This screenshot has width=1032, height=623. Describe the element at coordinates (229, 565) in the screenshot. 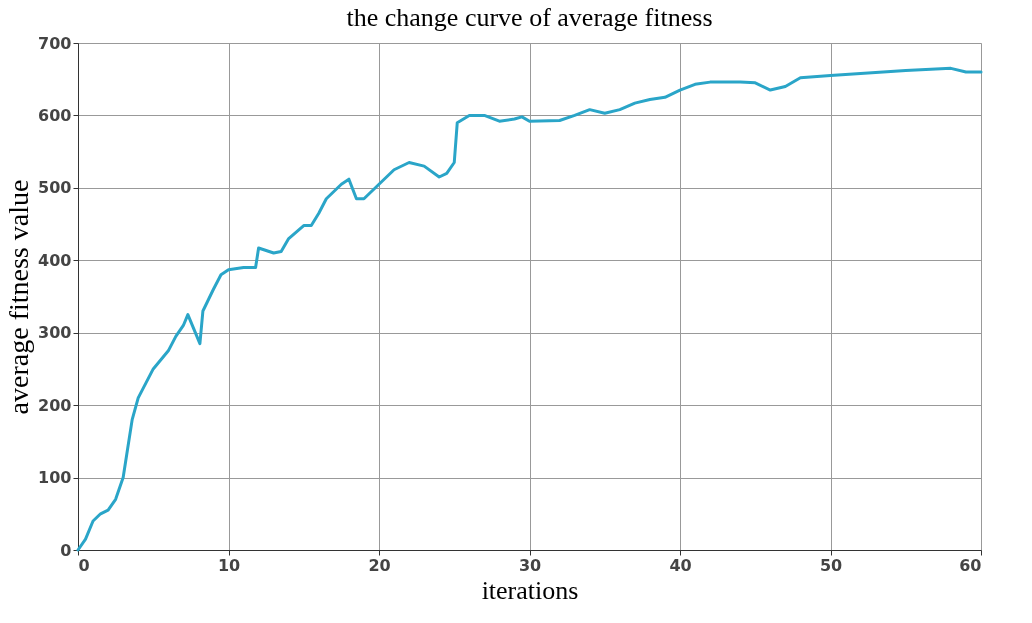

I see `x-tick-label: 10` at that location.